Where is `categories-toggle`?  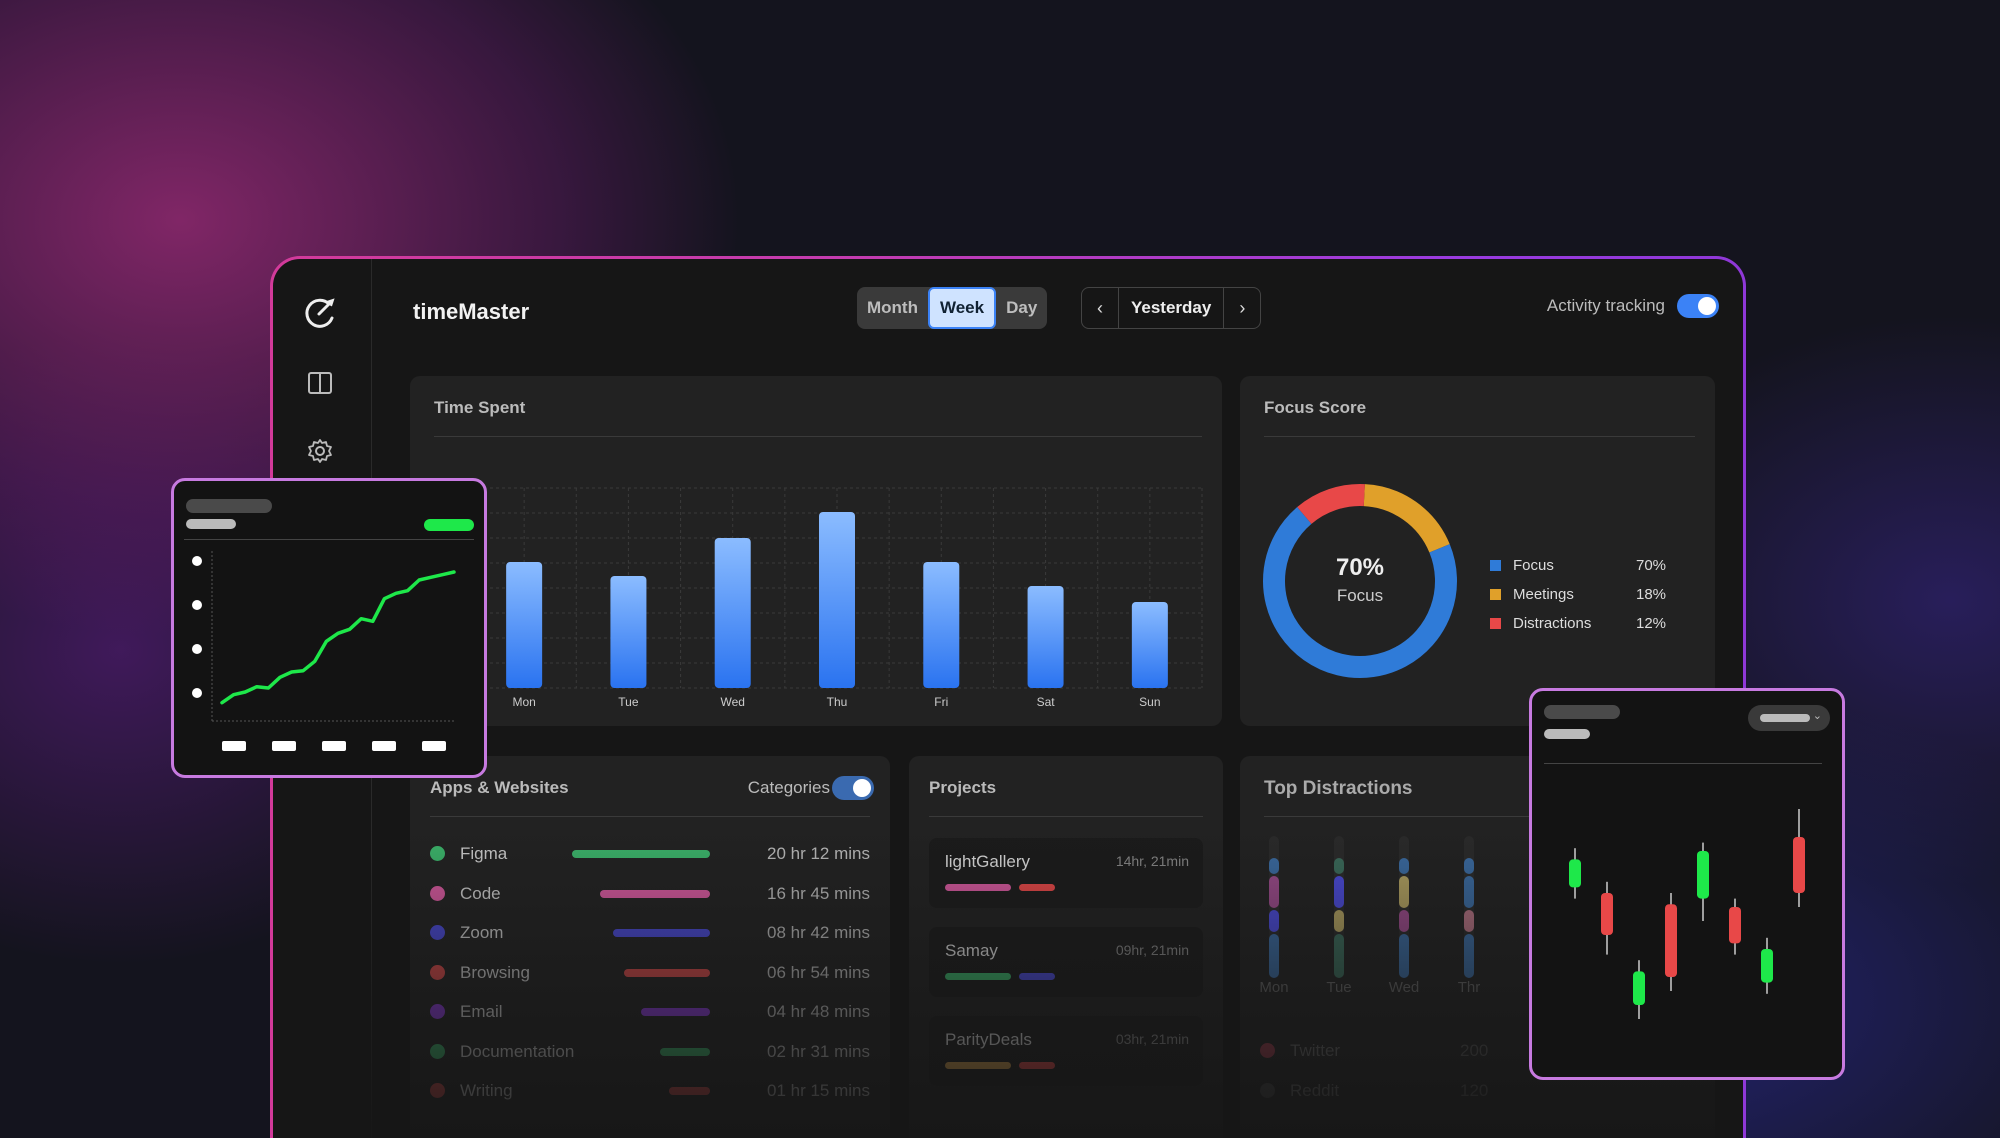 categories-toggle is located at coordinates (853, 788).